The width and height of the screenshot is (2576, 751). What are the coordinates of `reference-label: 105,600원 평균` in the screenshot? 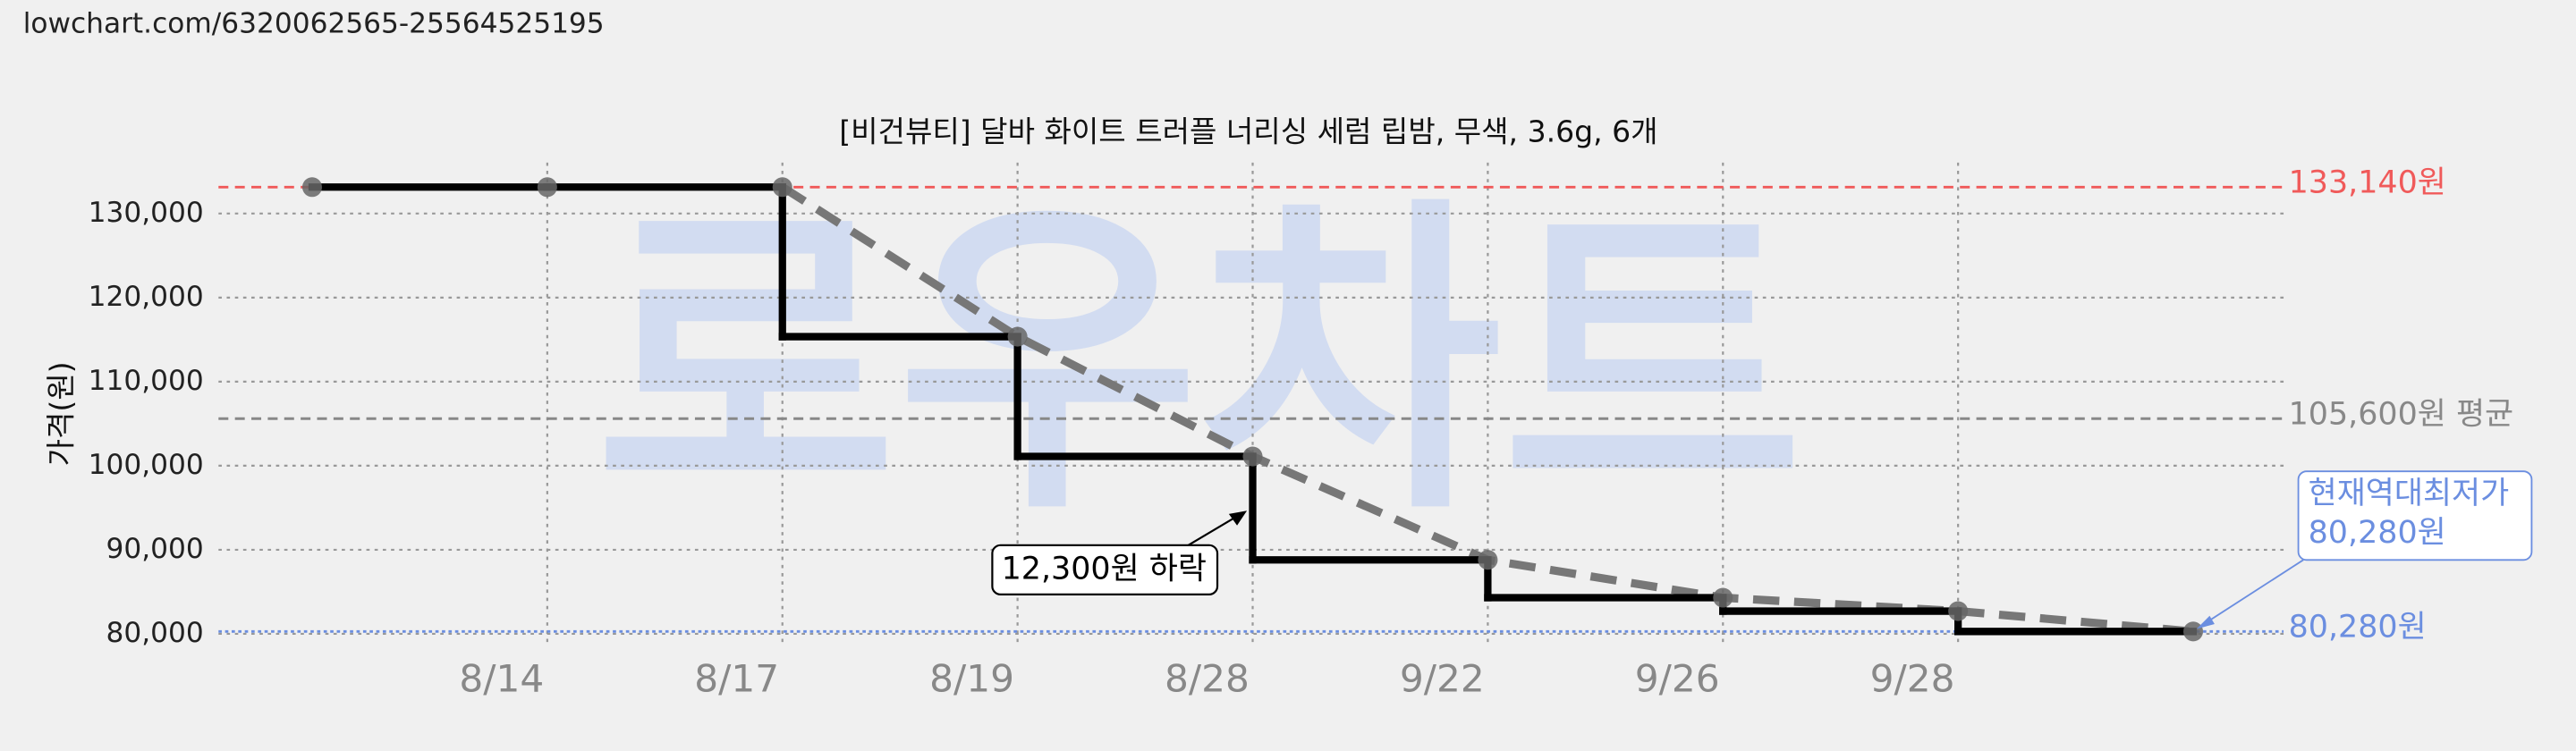 It's located at (2401, 415).